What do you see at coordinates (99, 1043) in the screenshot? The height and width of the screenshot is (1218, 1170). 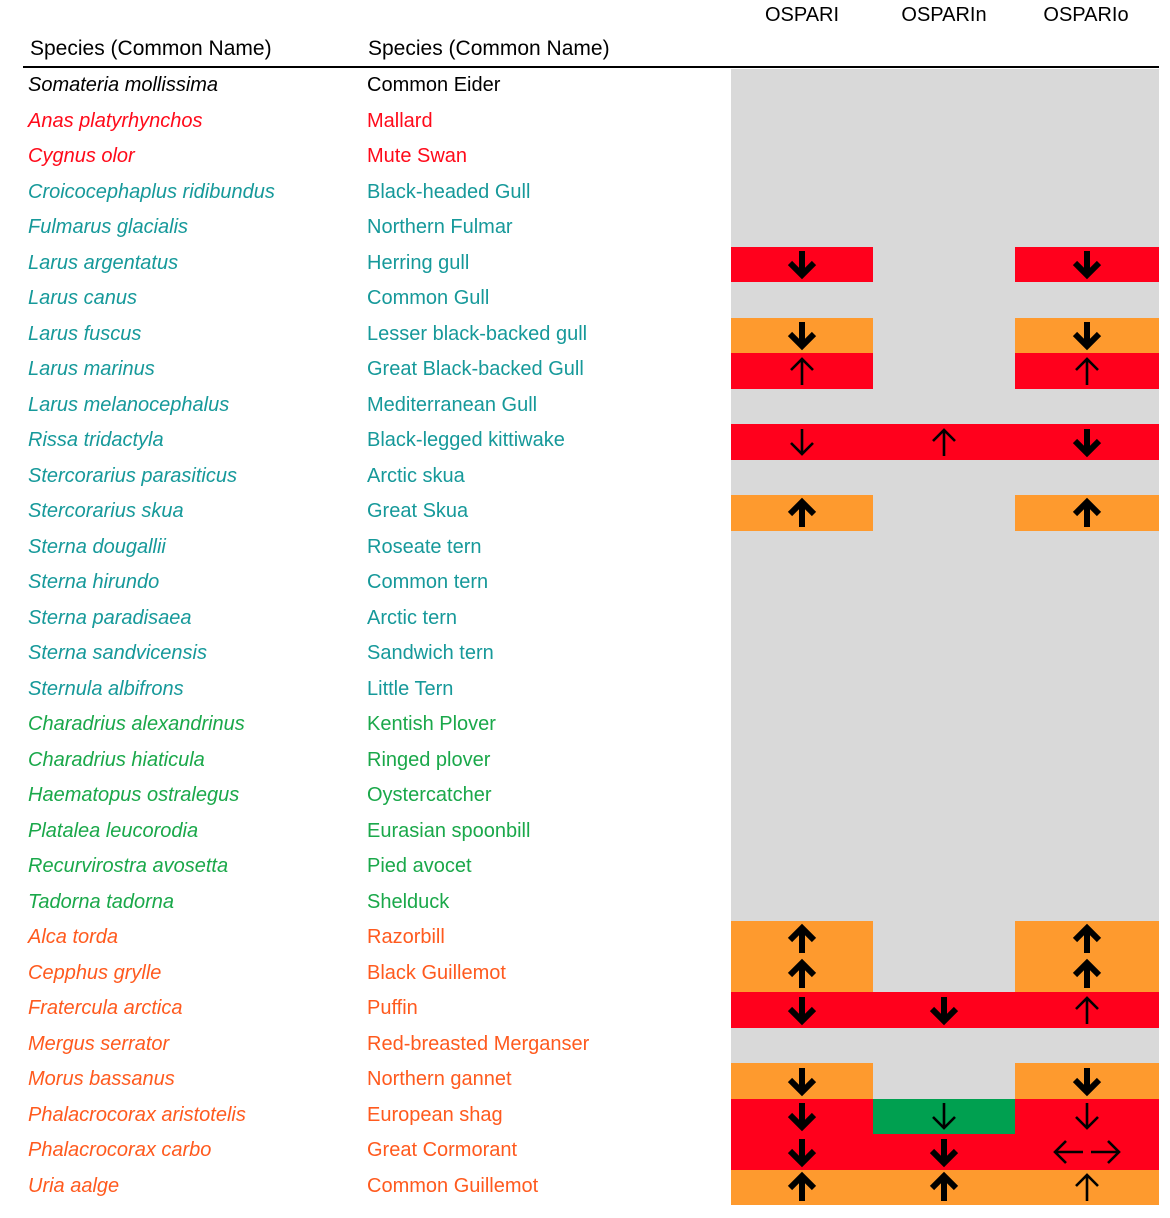 I see `scientific-name: Mergus serrator` at bounding box center [99, 1043].